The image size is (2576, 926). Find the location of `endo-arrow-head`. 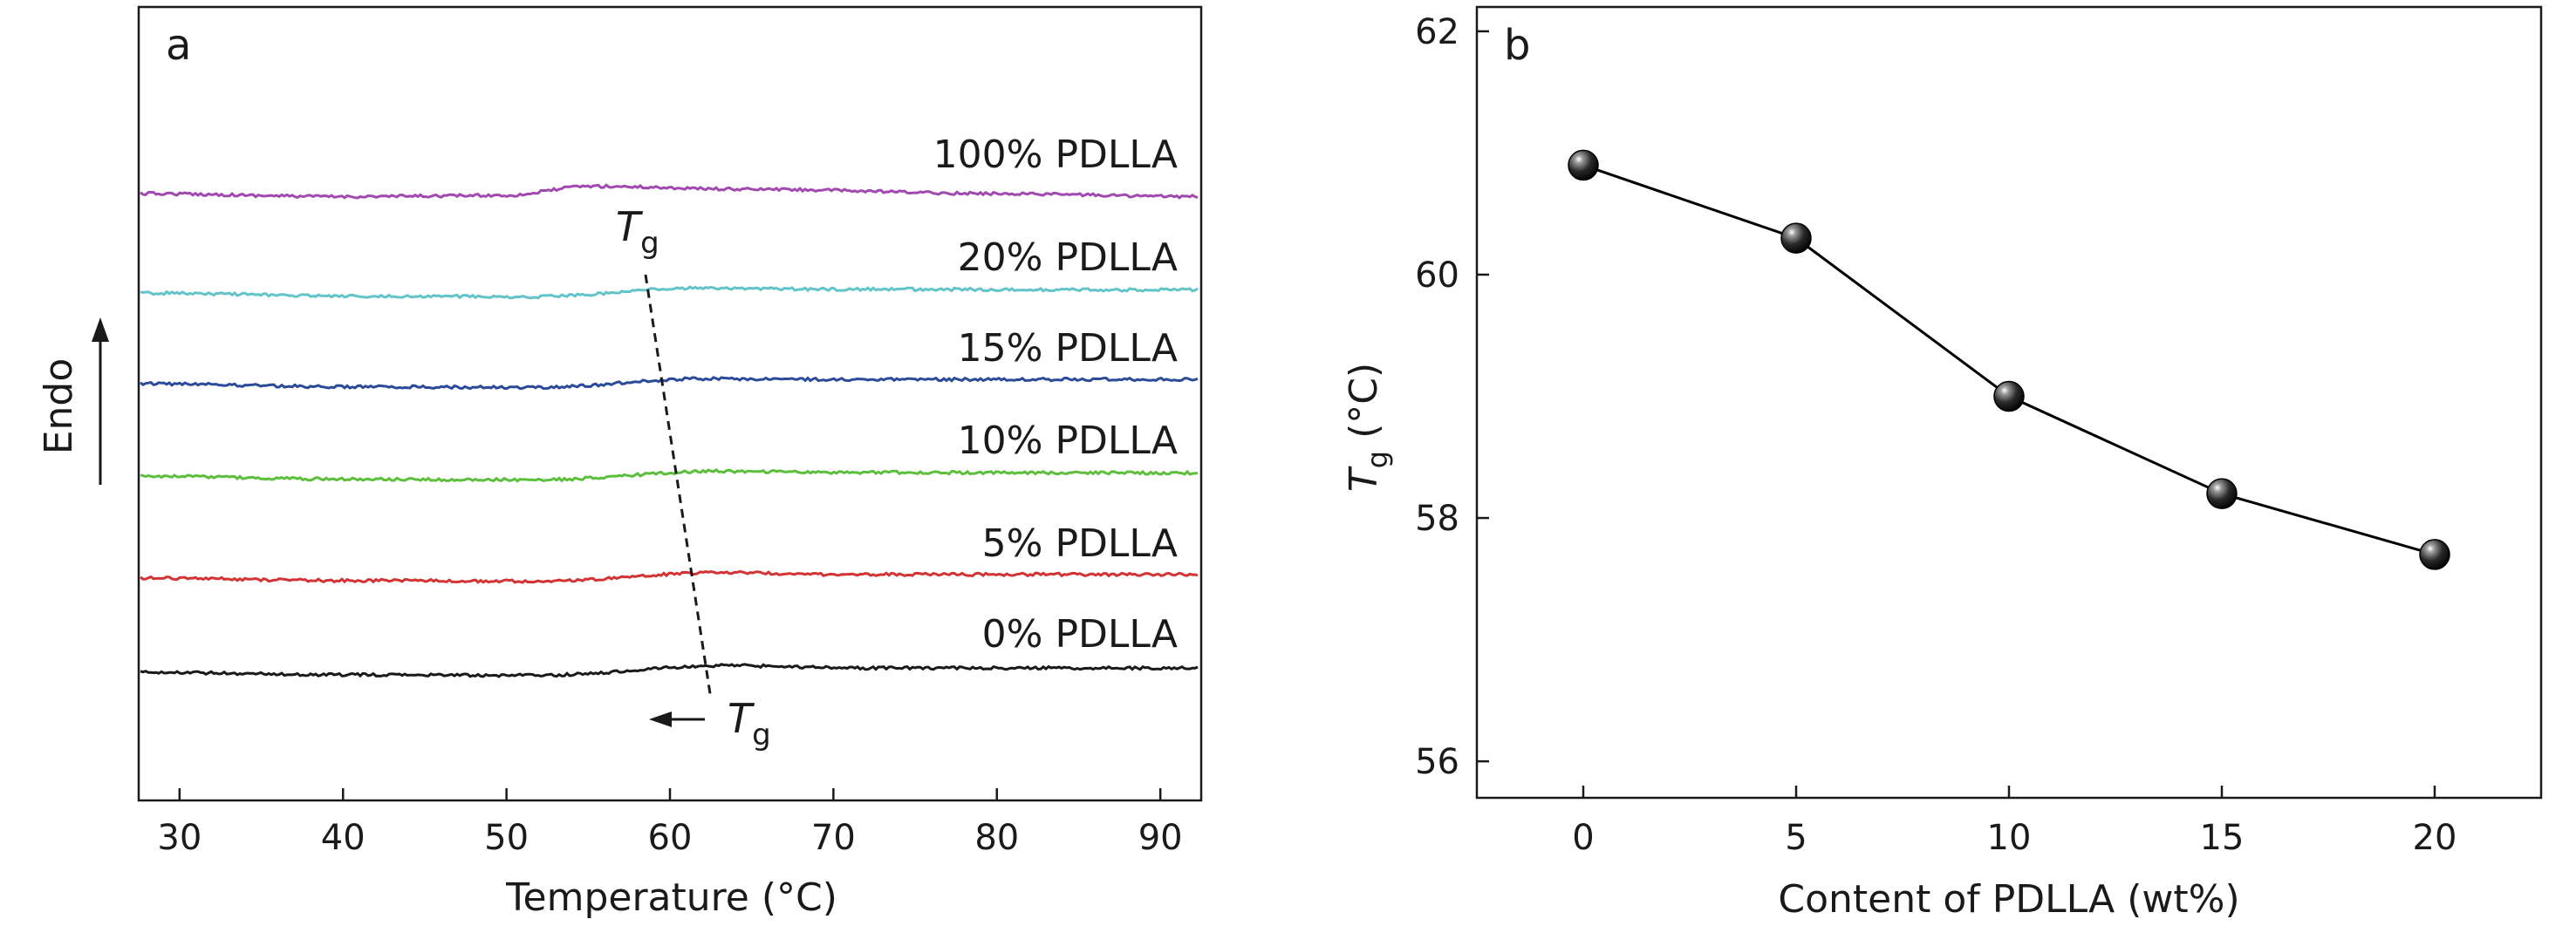

endo-arrow-head is located at coordinates (100, 329).